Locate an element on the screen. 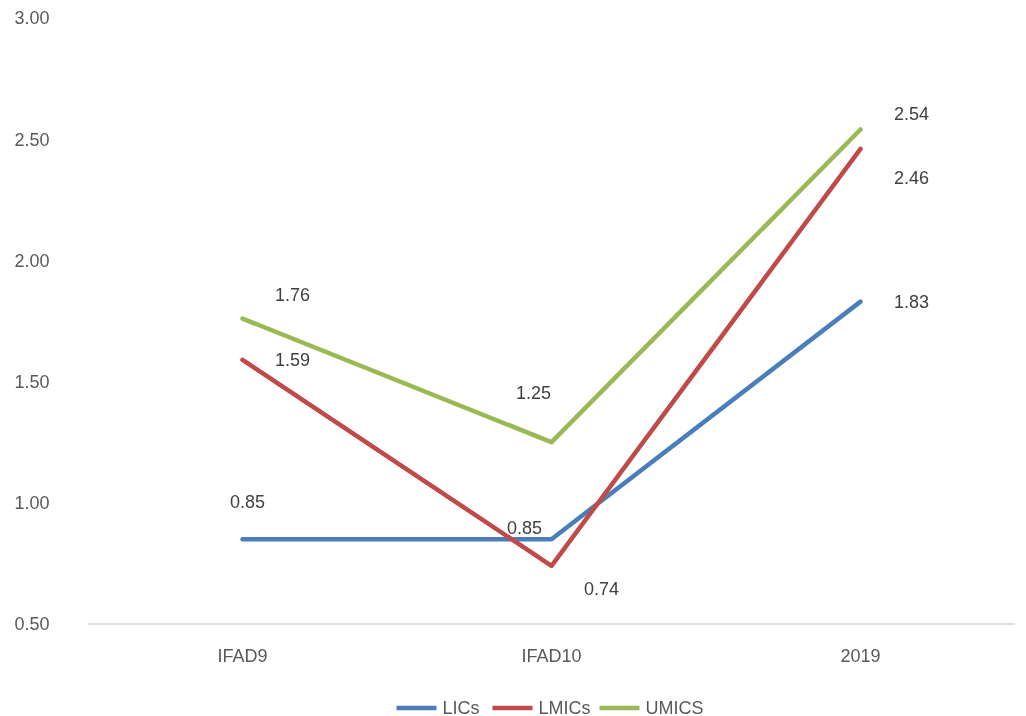 This screenshot has height=716, width=1026. y-tick-label: 0.50 is located at coordinates (32, 624).